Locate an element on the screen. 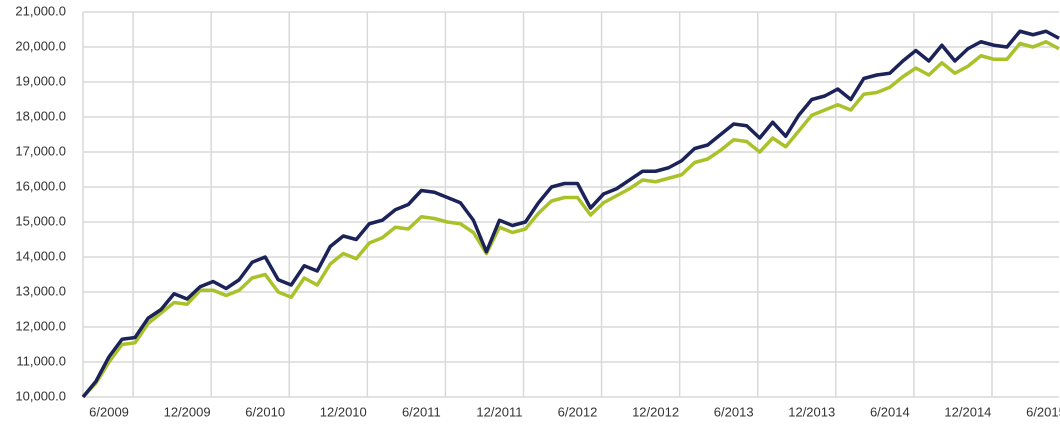 The image size is (1060, 431). x-tick-label: 12/2010 is located at coordinates (343, 411).